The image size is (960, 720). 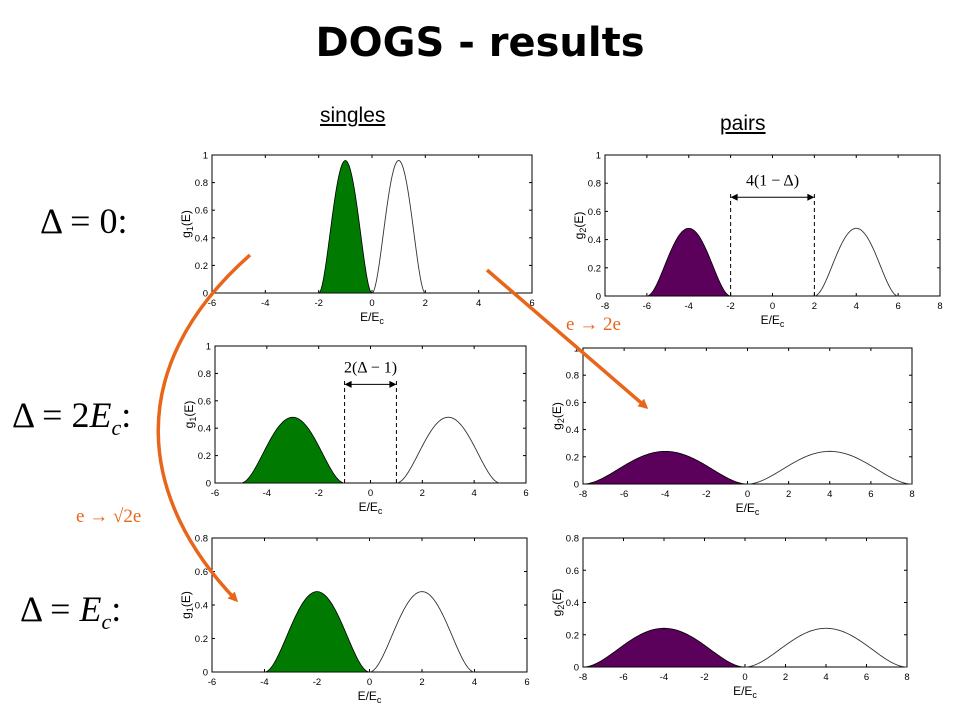 What do you see at coordinates (353, 115) in the screenshot?
I see `column-header-singles: singles` at bounding box center [353, 115].